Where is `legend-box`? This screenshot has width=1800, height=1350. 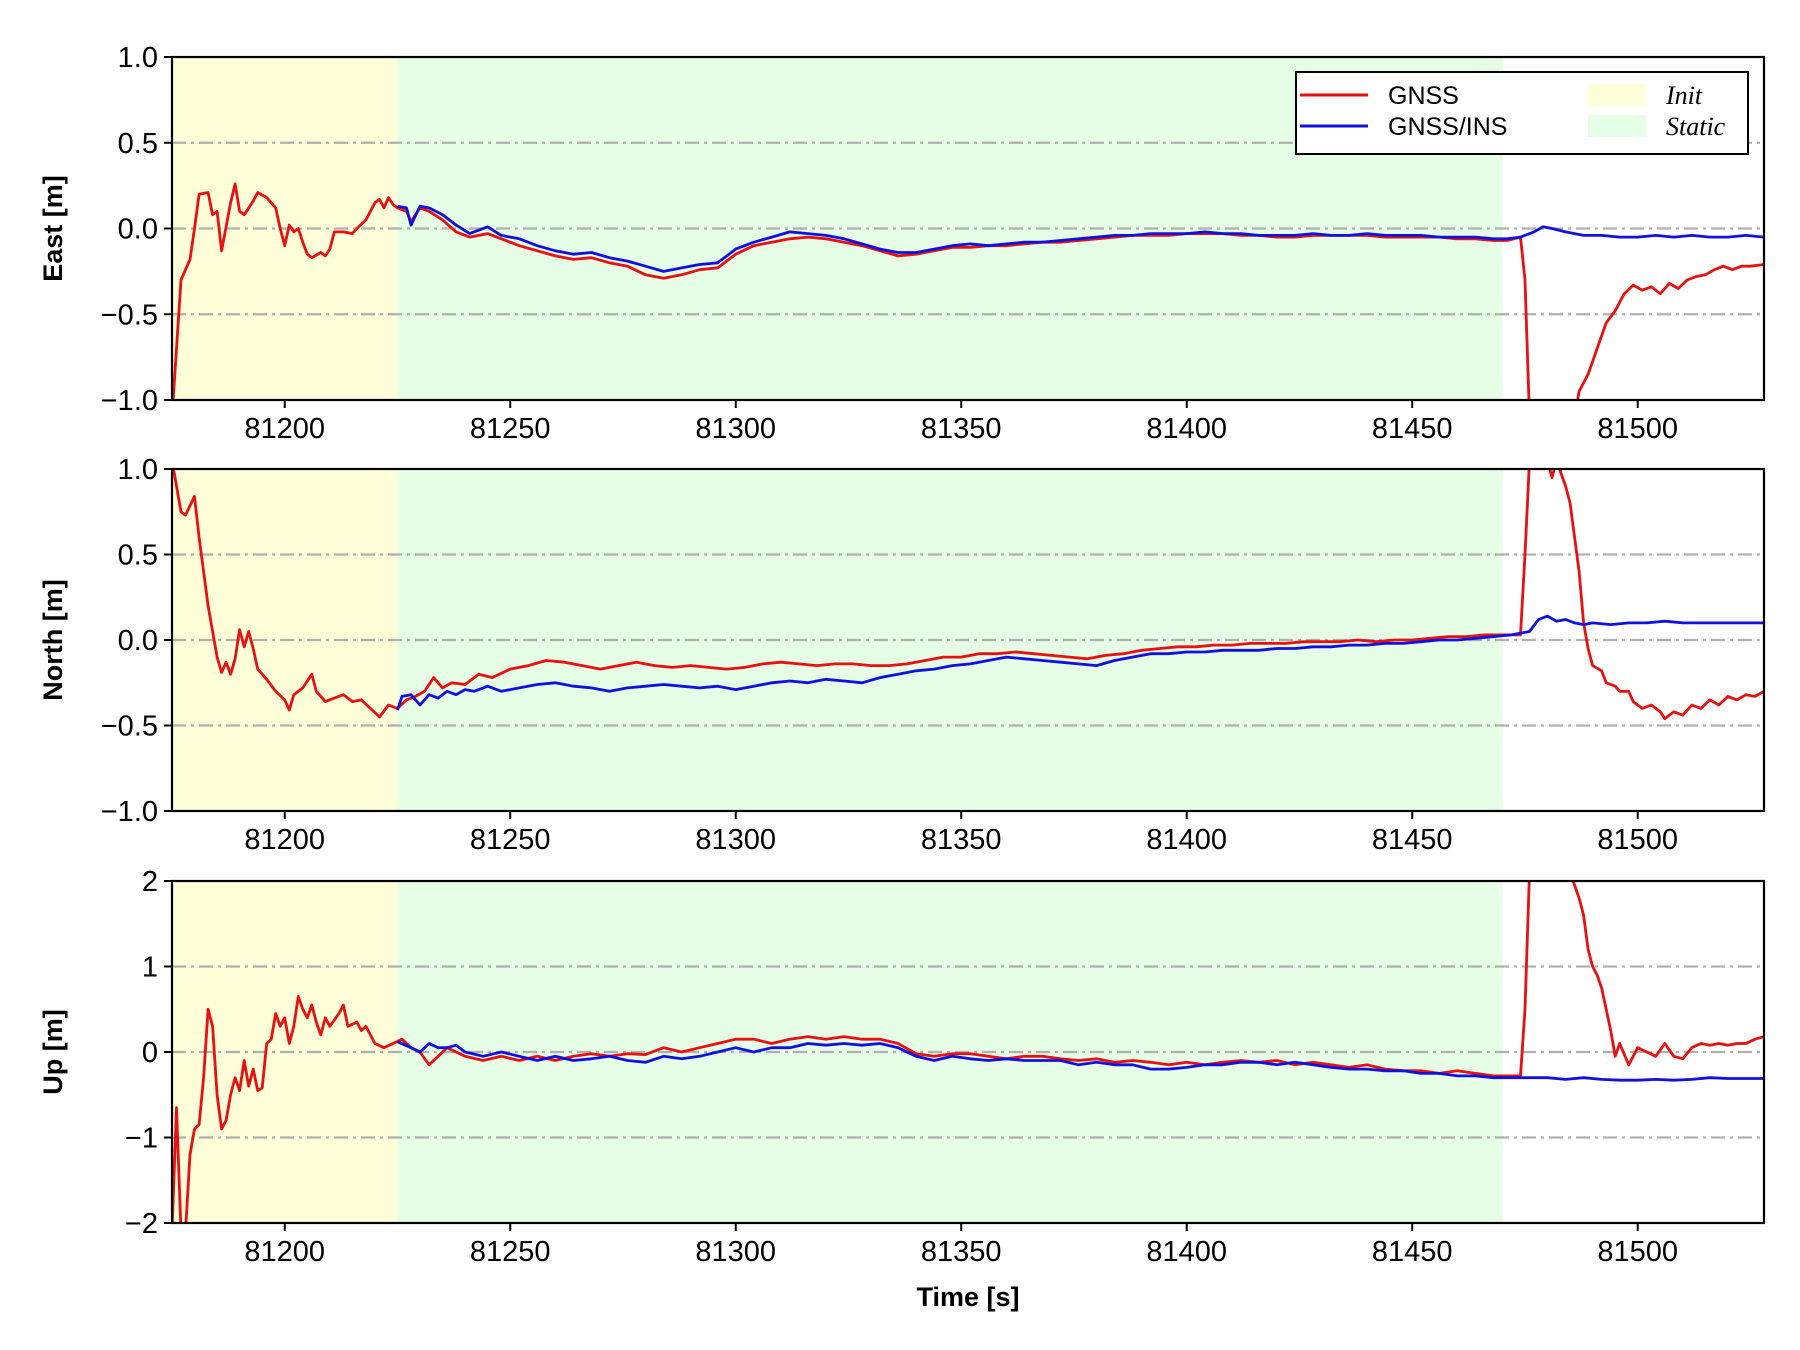
legend-box is located at coordinates (1522, 113).